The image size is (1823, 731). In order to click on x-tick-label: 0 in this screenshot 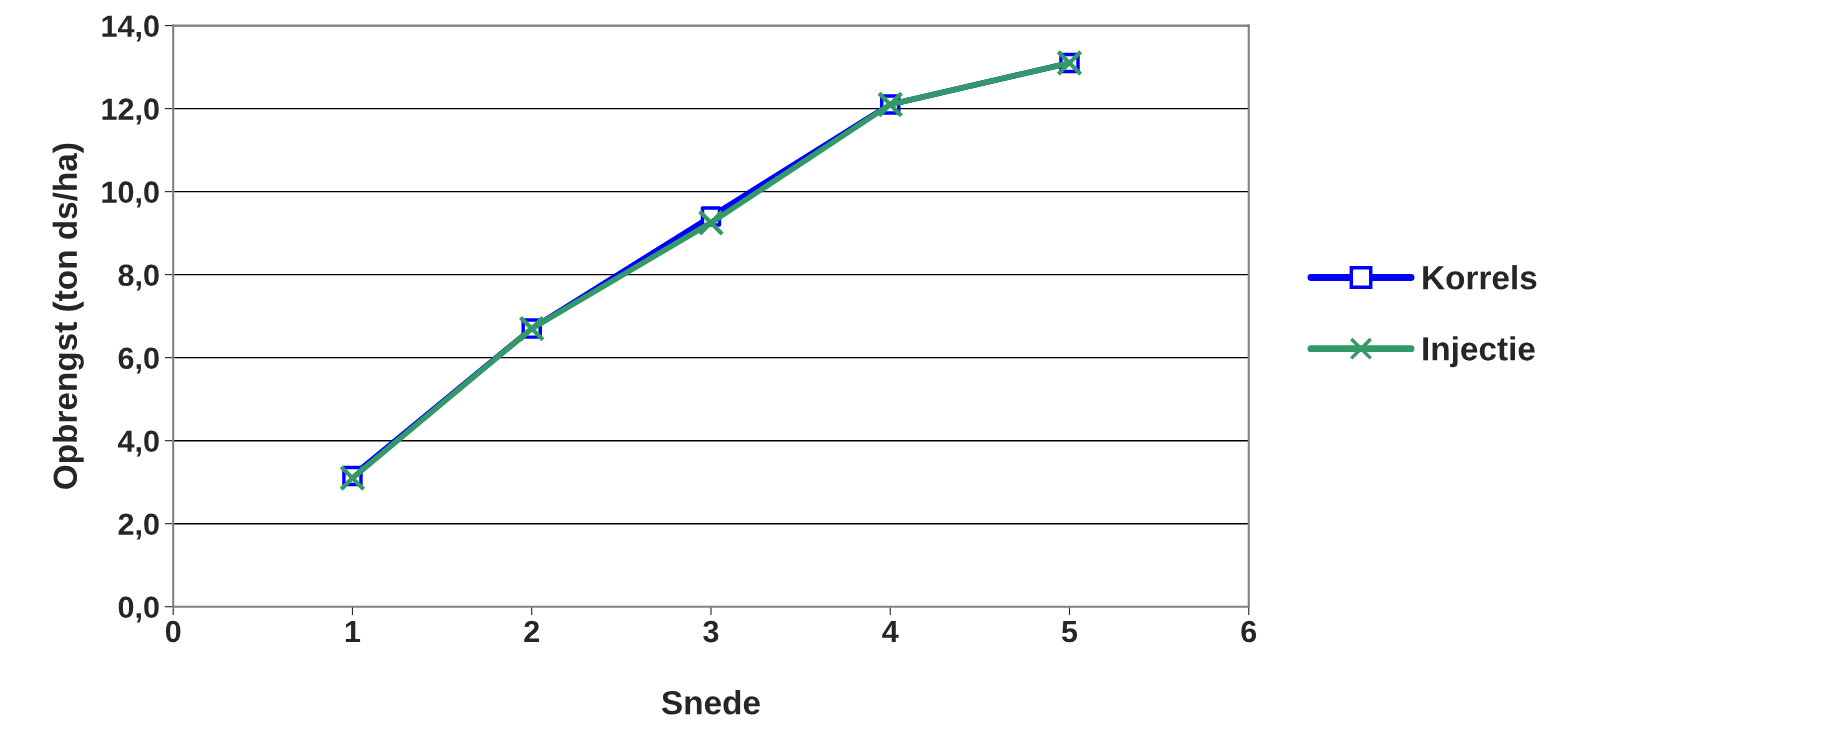, I will do `click(173, 631)`.